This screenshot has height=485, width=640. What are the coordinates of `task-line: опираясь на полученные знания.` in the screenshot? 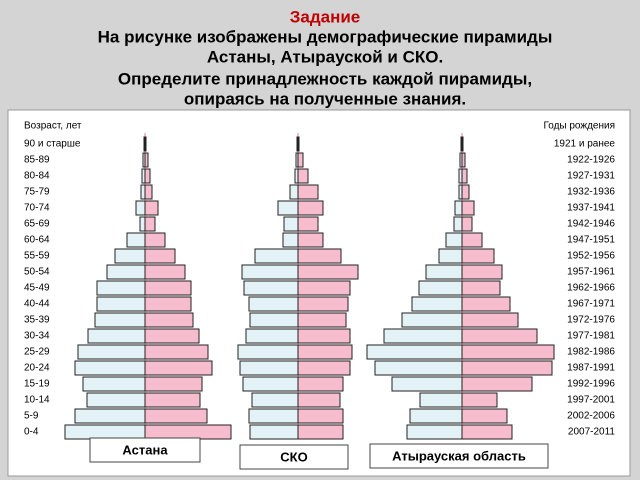 It's located at (325, 98).